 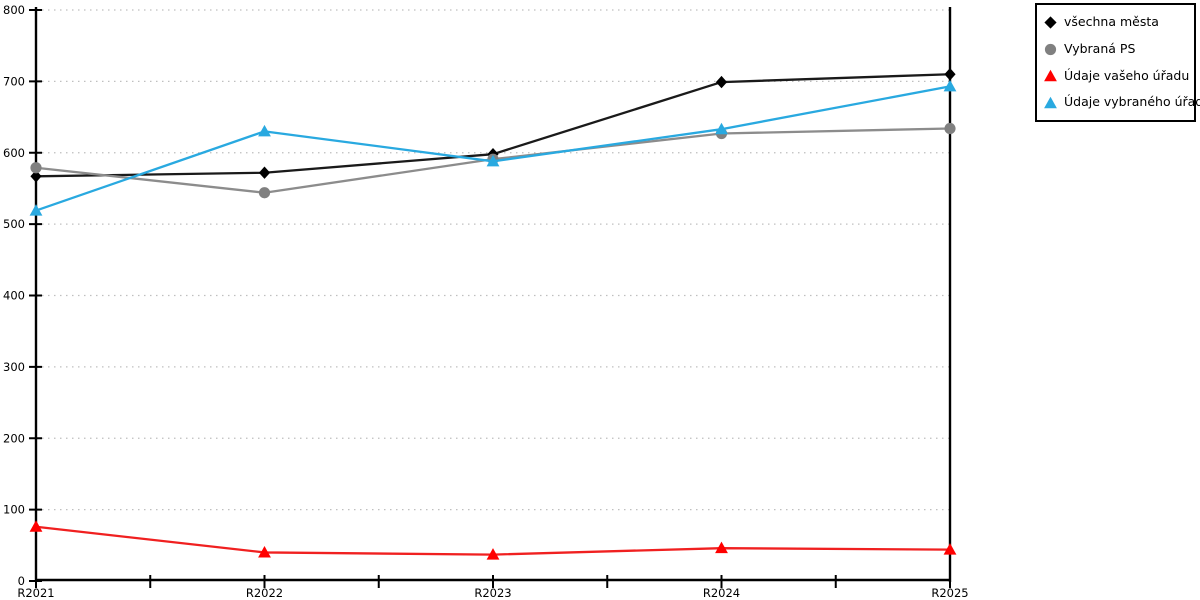 What do you see at coordinates (14, 153) in the screenshot?
I see `y-tick-label: 600` at bounding box center [14, 153].